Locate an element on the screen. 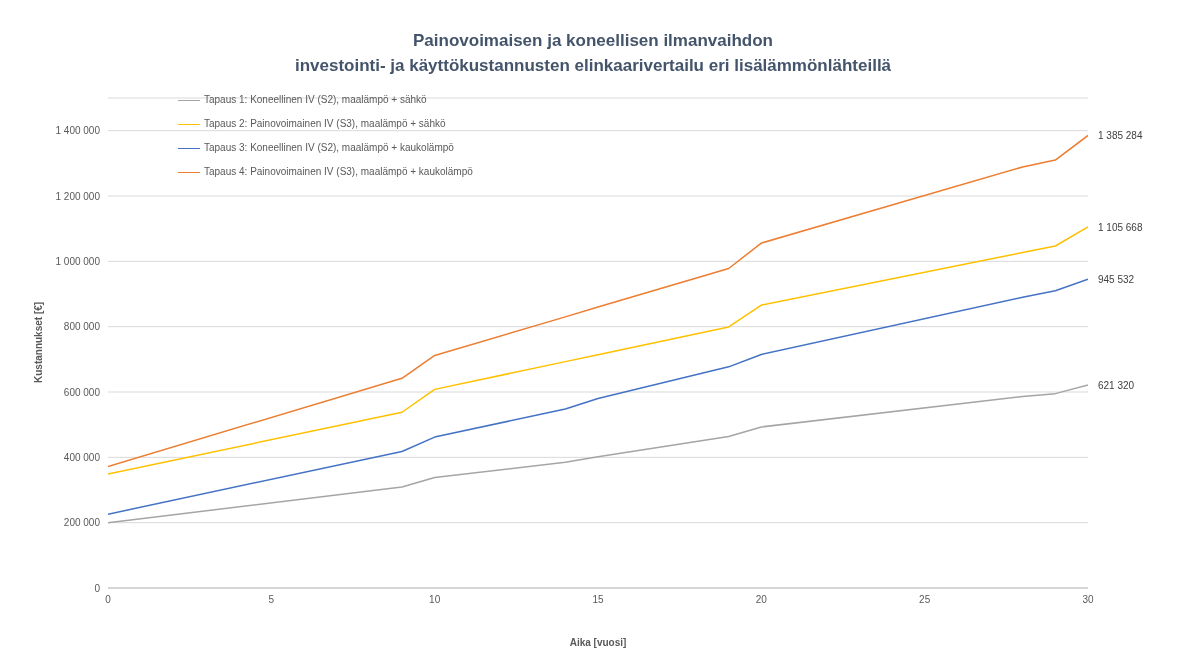  x-tick-label: 30 is located at coordinates (1088, 600).